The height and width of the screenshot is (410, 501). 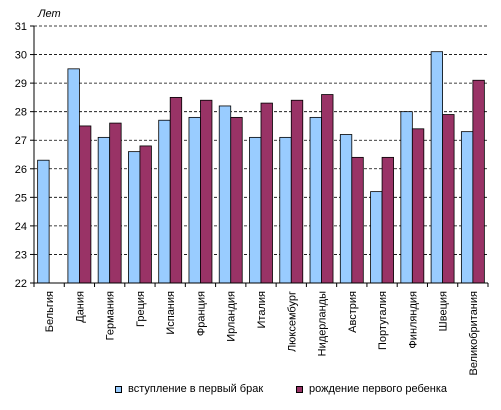 I want to click on x-tick-label-12: Финляндия, so click(x=413, y=320).